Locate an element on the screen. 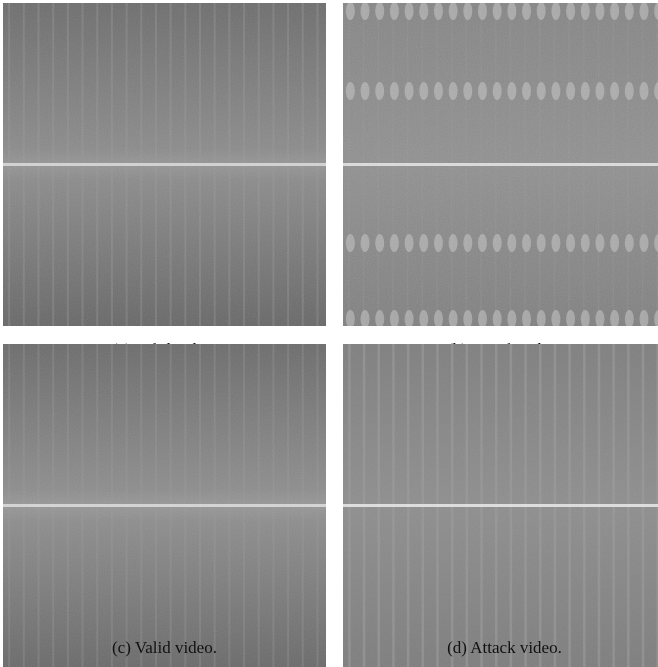 The image size is (658, 667). center-frequency-line-a is located at coordinates (164, 164).